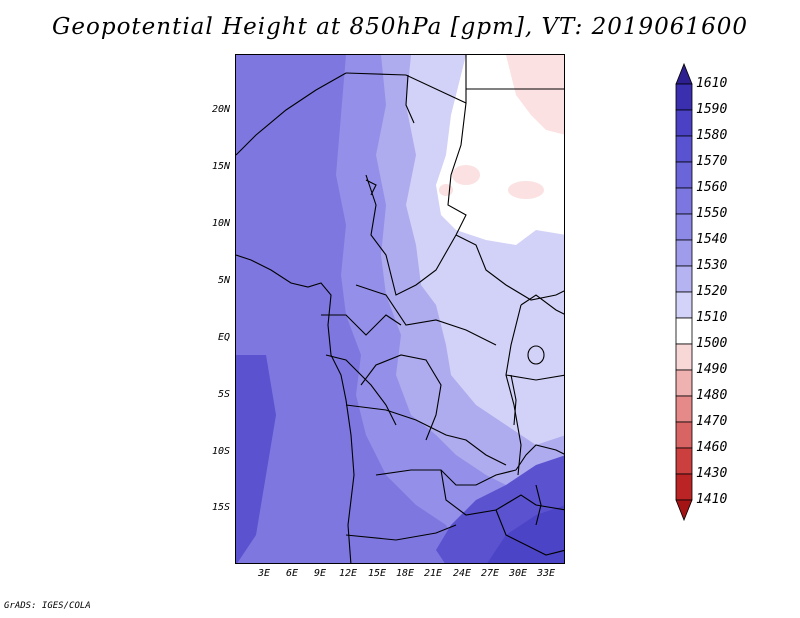 The width and height of the screenshot is (800, 618). What do you see at coordinates (433, 573) in the screenshot?
I see `lon-tick-21e: 21E` at bounding box center [433, 573].